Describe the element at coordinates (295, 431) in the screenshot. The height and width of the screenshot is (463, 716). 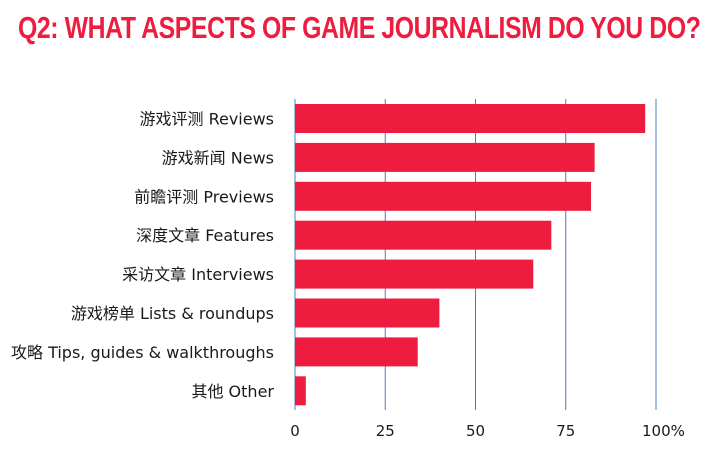
I see `x-tick-label: 0` at that location.